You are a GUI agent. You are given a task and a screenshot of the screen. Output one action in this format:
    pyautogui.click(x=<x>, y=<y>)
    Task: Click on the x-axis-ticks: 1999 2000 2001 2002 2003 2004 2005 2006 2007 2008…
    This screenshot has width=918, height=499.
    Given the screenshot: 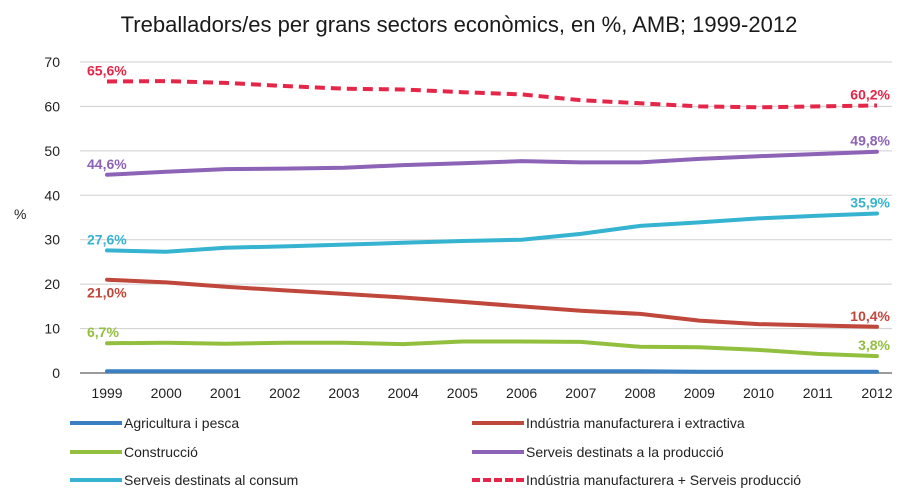 What is the action you would take?
    pyautogui.click(x=491, y=393)
    